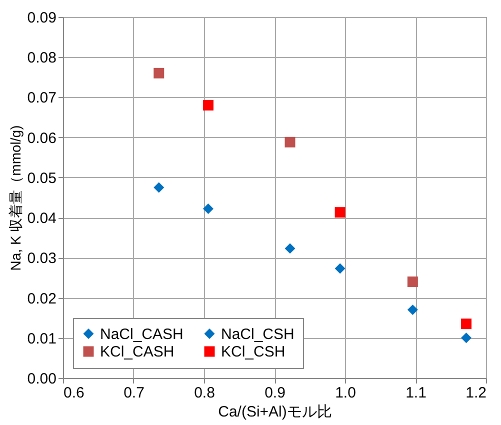 This screenshot has width=501, height=425. Describe the element at coordinates (253, 352) in the screenshot. I see `legend-label: KCl_CSH` at that location.